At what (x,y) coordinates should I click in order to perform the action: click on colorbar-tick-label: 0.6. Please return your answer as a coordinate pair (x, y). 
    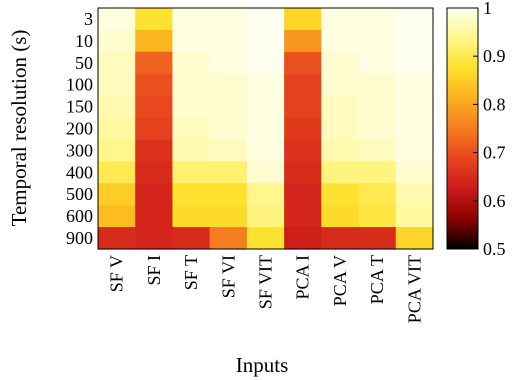
    Looking at the image, I should click on (494, 201).